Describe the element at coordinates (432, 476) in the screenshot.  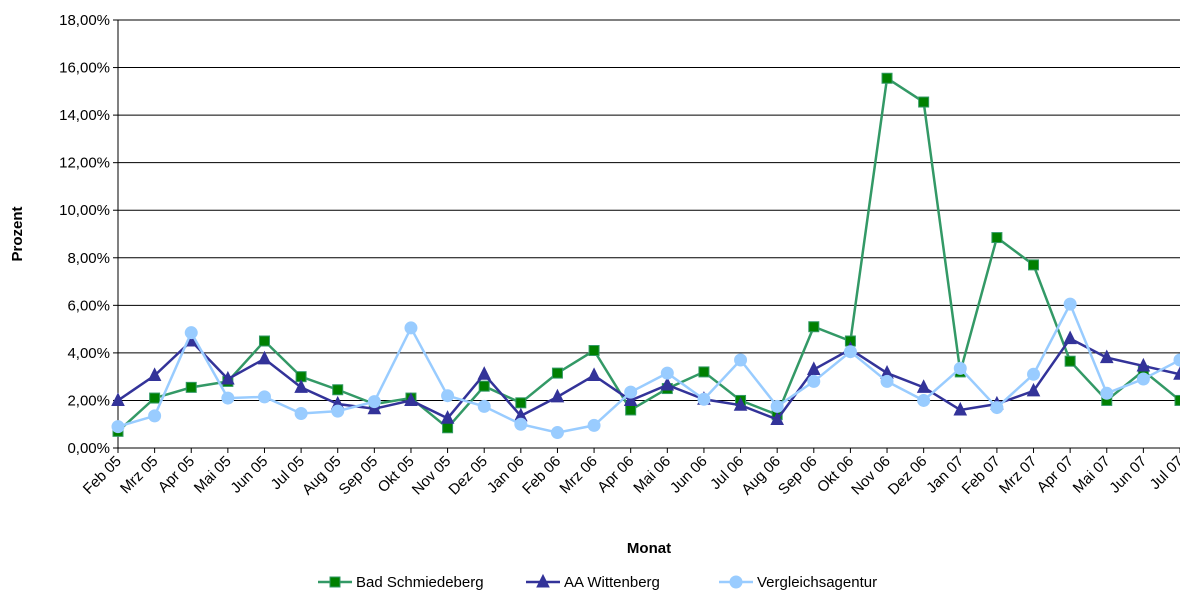
I see `x-tick-label: Nov 05` at that location.